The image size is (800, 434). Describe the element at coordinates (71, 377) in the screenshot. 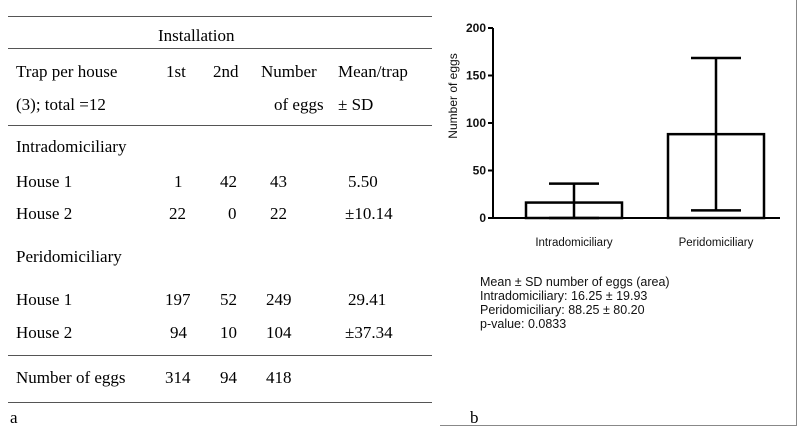

I see `total-label: Number of eggs` at that location.